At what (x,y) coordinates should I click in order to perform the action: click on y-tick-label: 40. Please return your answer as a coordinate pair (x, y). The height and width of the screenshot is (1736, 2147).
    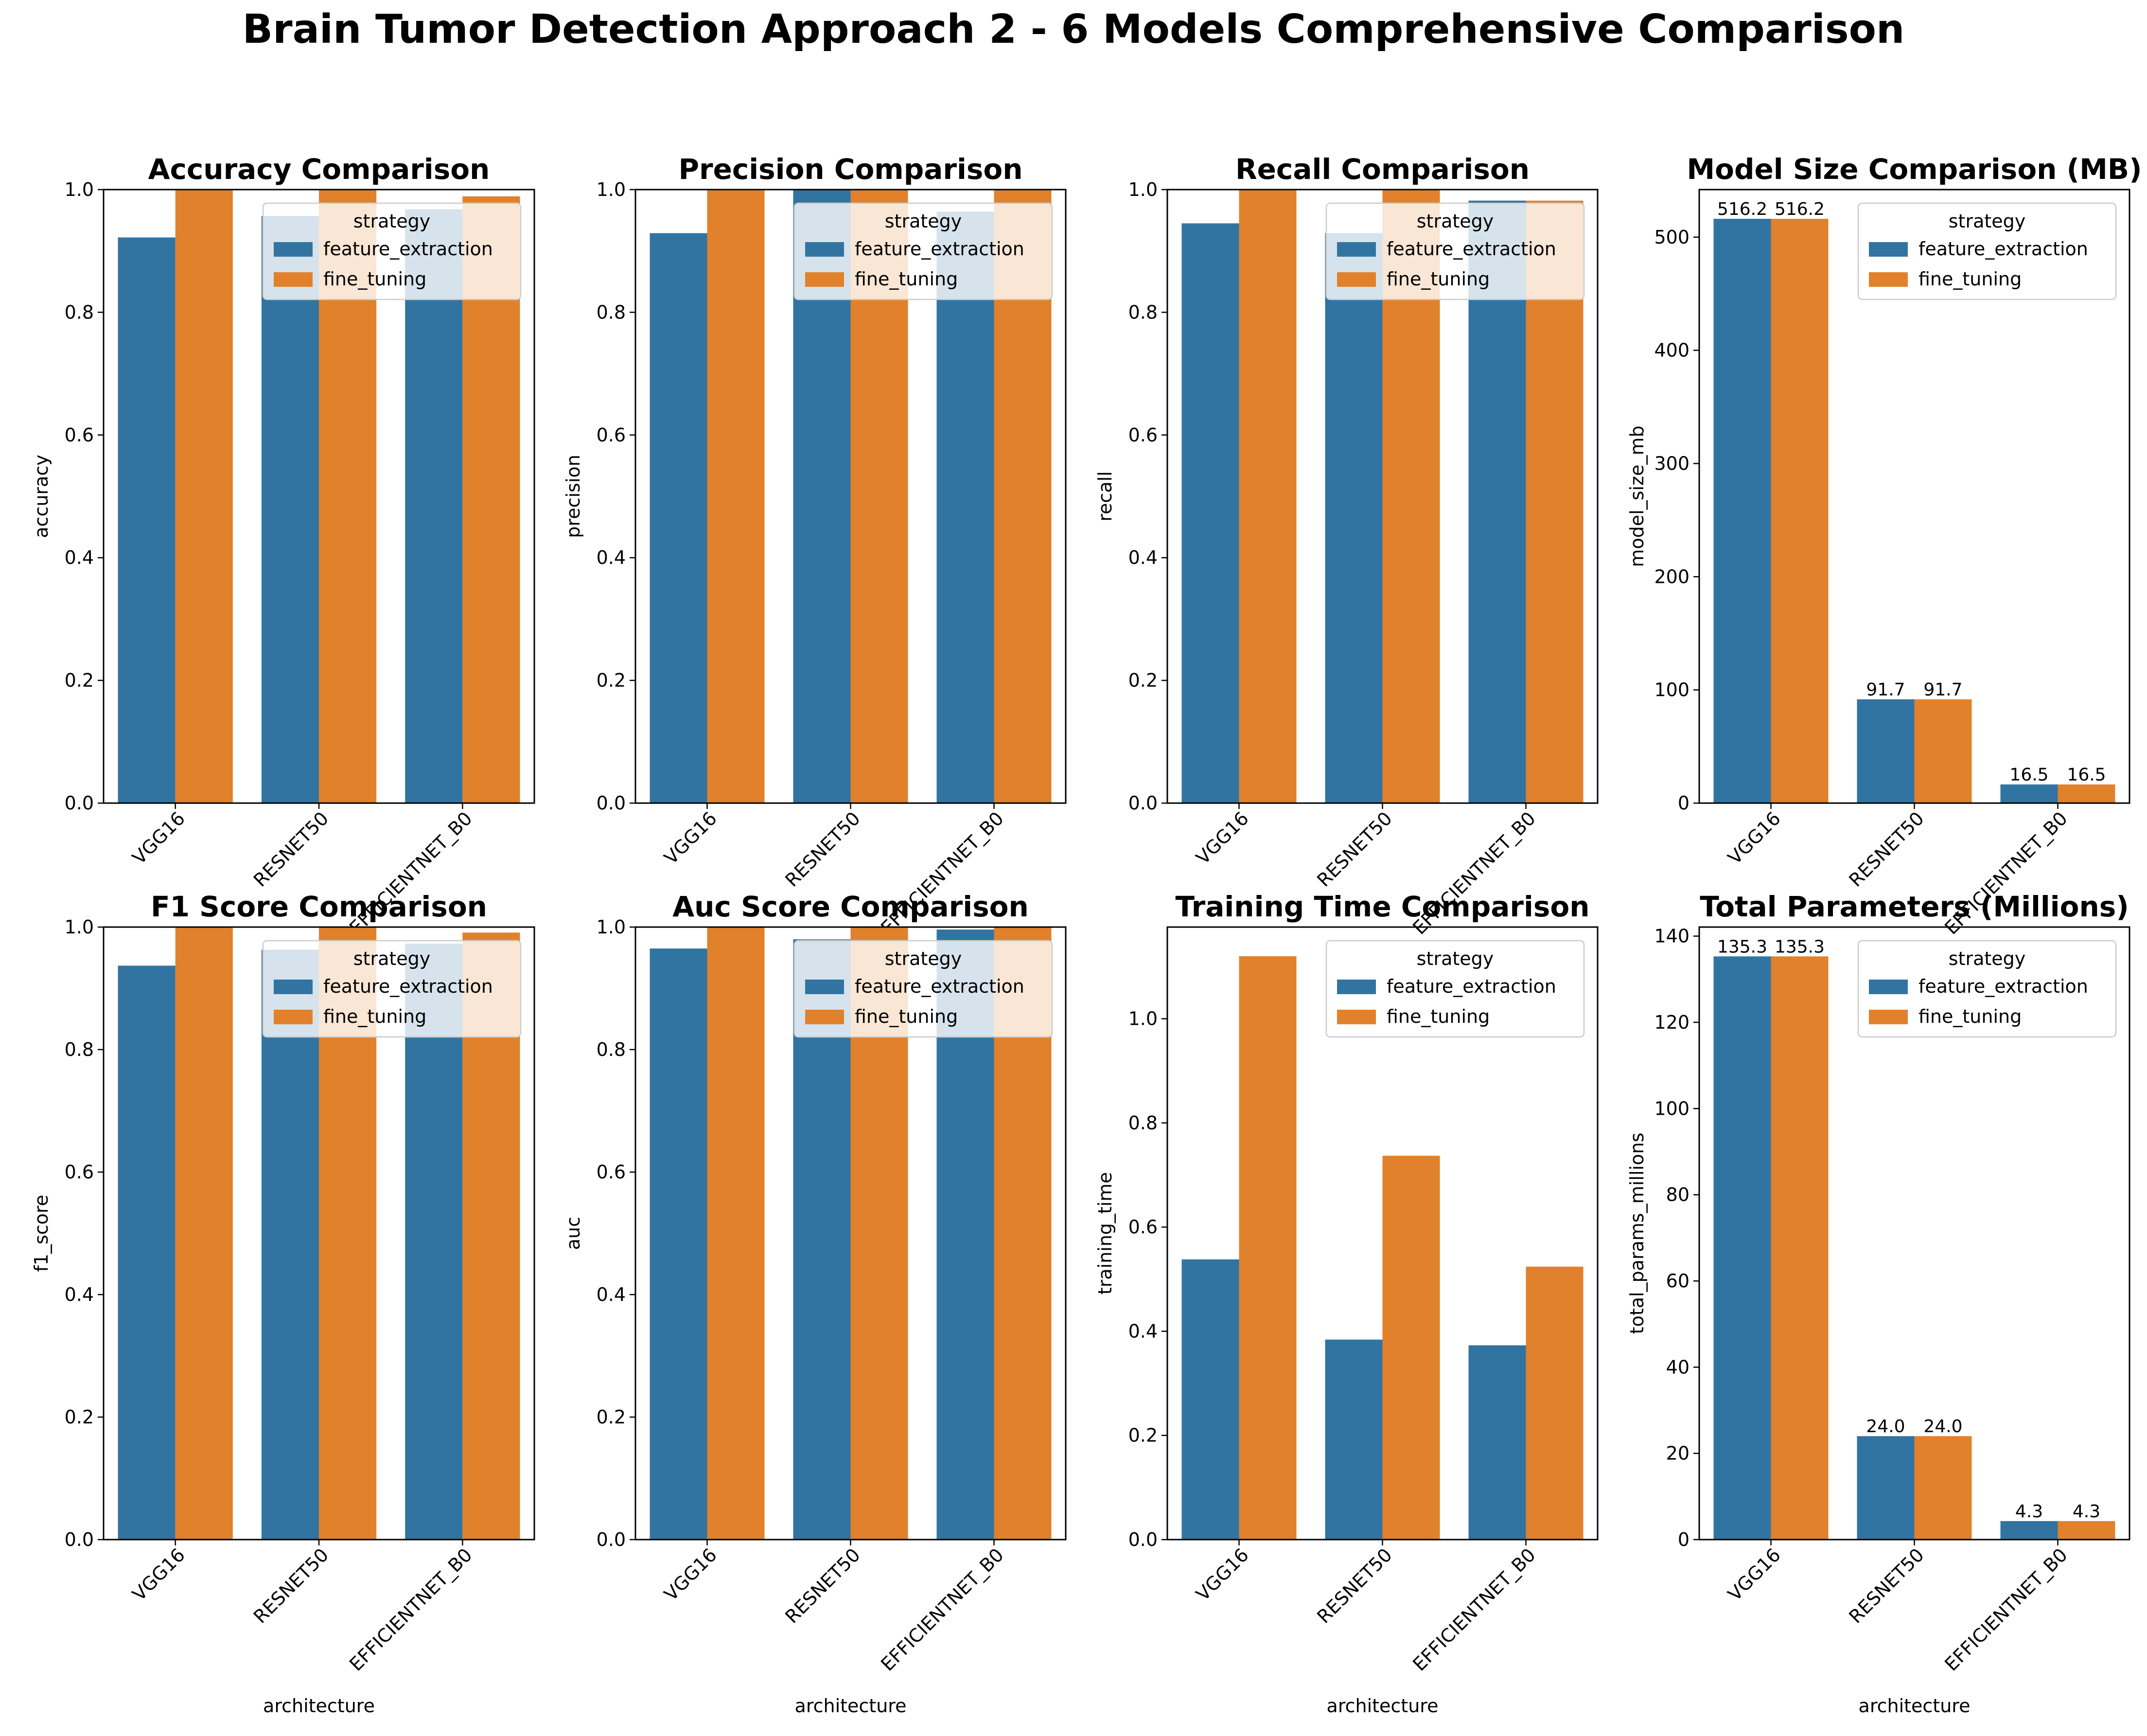
    Looking at the image, I should click on (1677, 1367).